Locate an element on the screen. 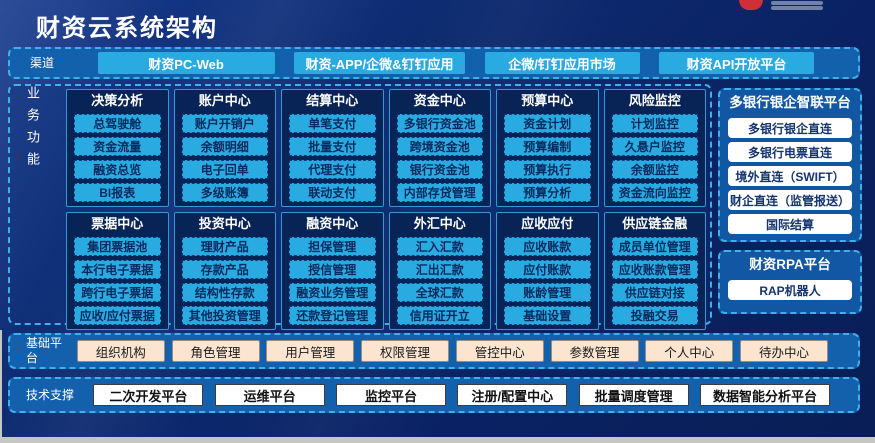 The height and width of the screenshot is (443, 875). business-functions-label: 业务功能 is located at coordinates (32, 130).